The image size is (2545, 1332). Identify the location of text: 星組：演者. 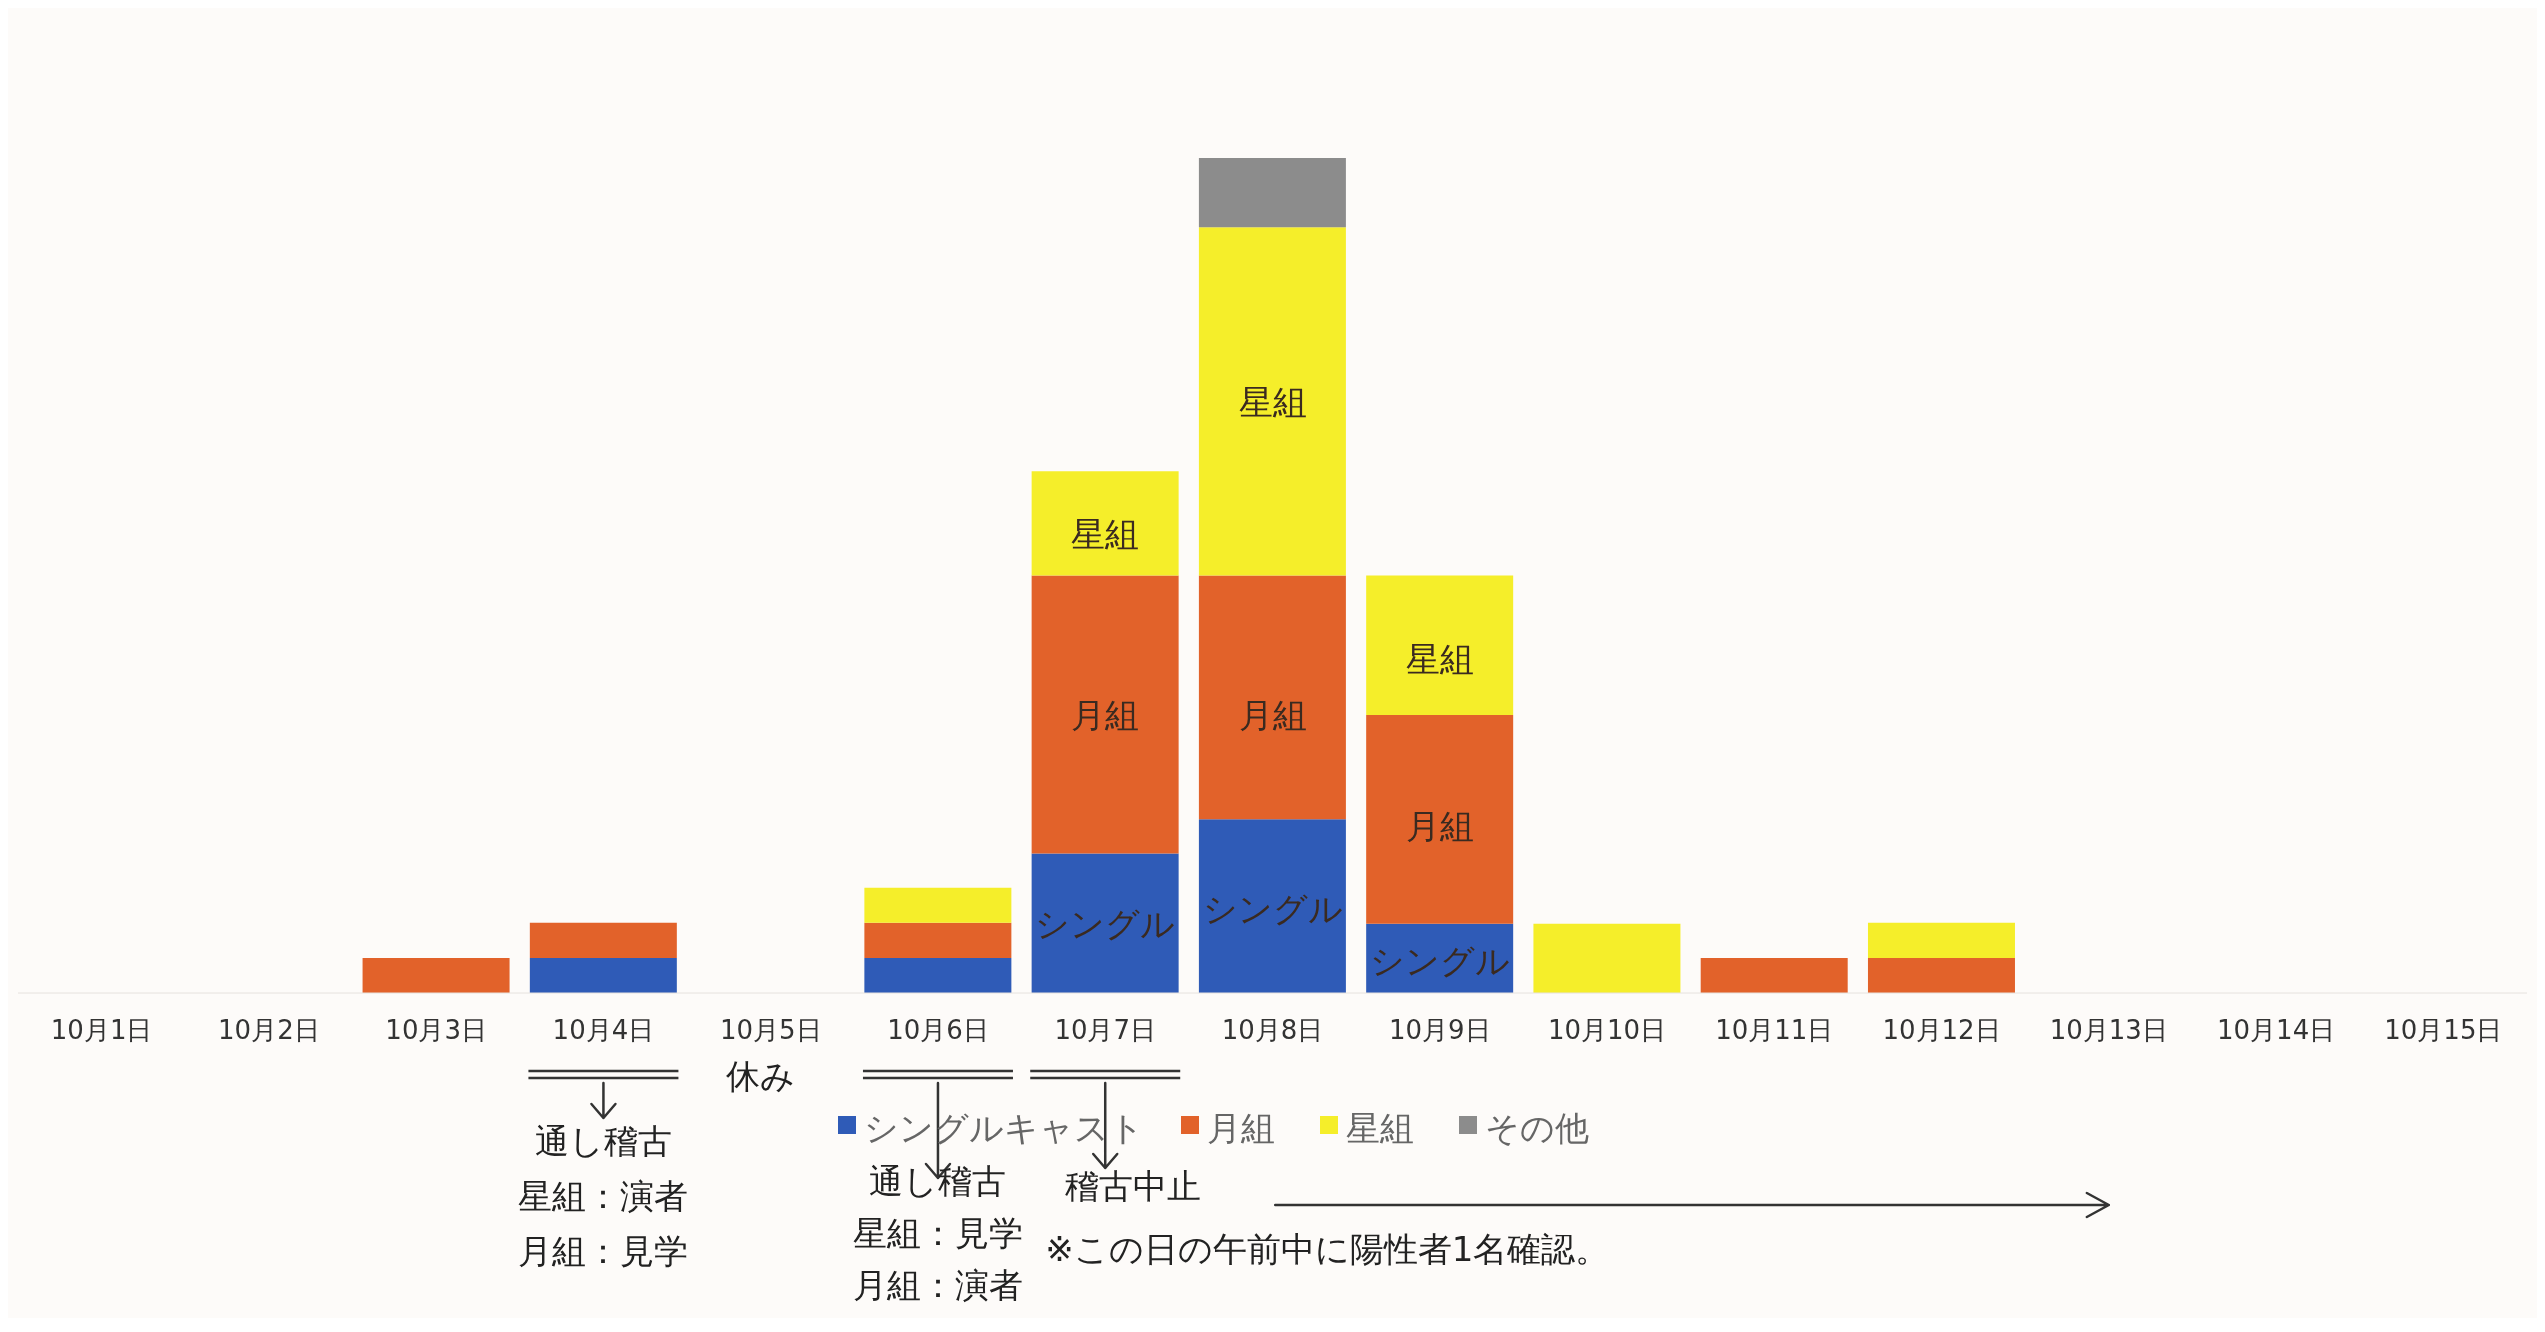
(603, 1196).